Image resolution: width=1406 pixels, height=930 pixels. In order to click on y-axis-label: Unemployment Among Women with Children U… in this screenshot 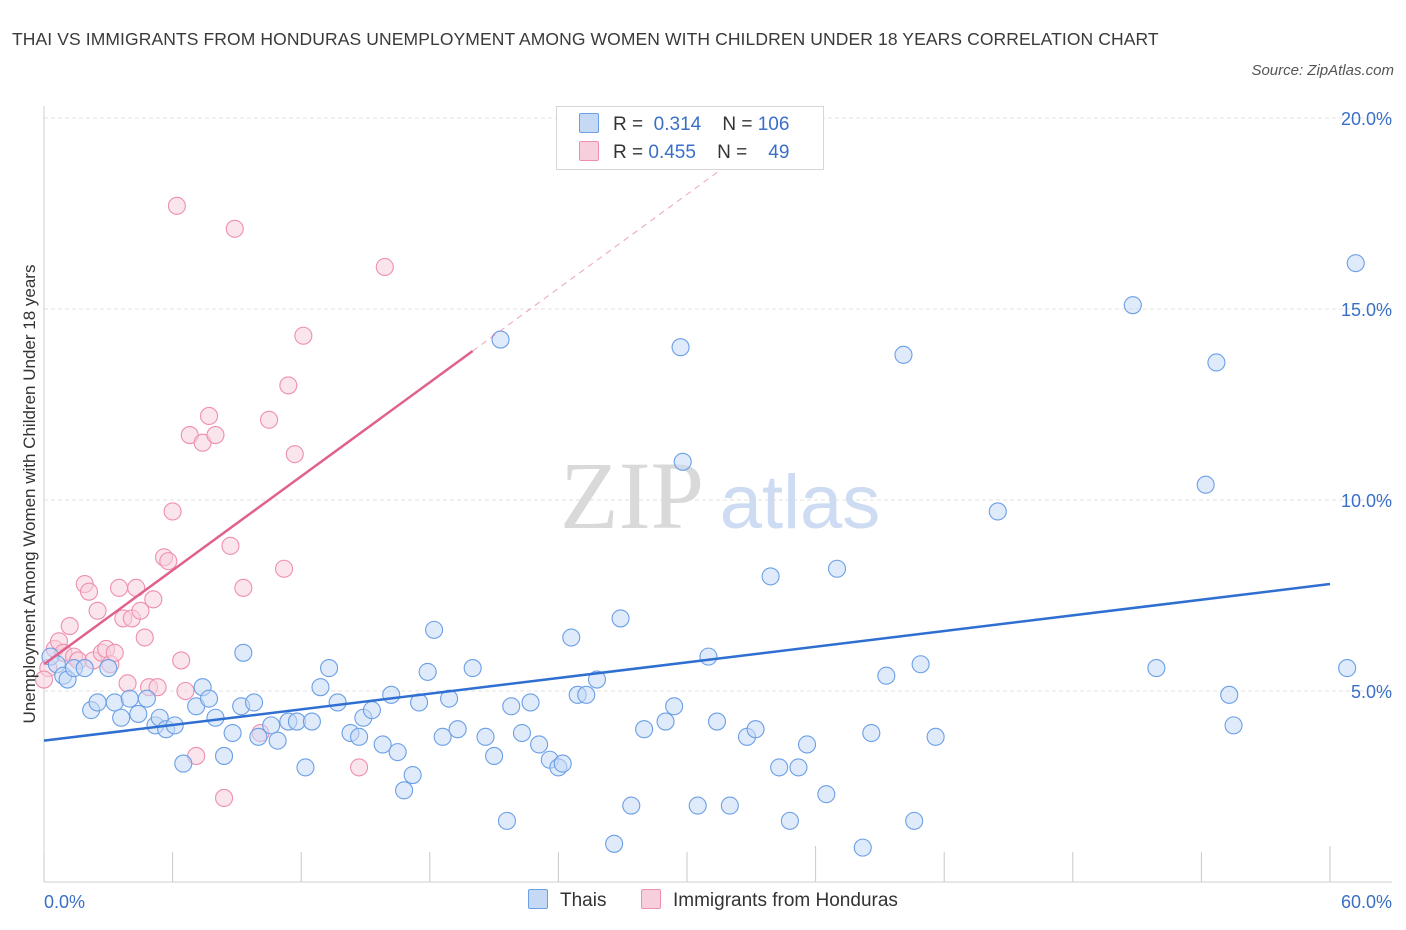, I will do `click(29, 494)`.